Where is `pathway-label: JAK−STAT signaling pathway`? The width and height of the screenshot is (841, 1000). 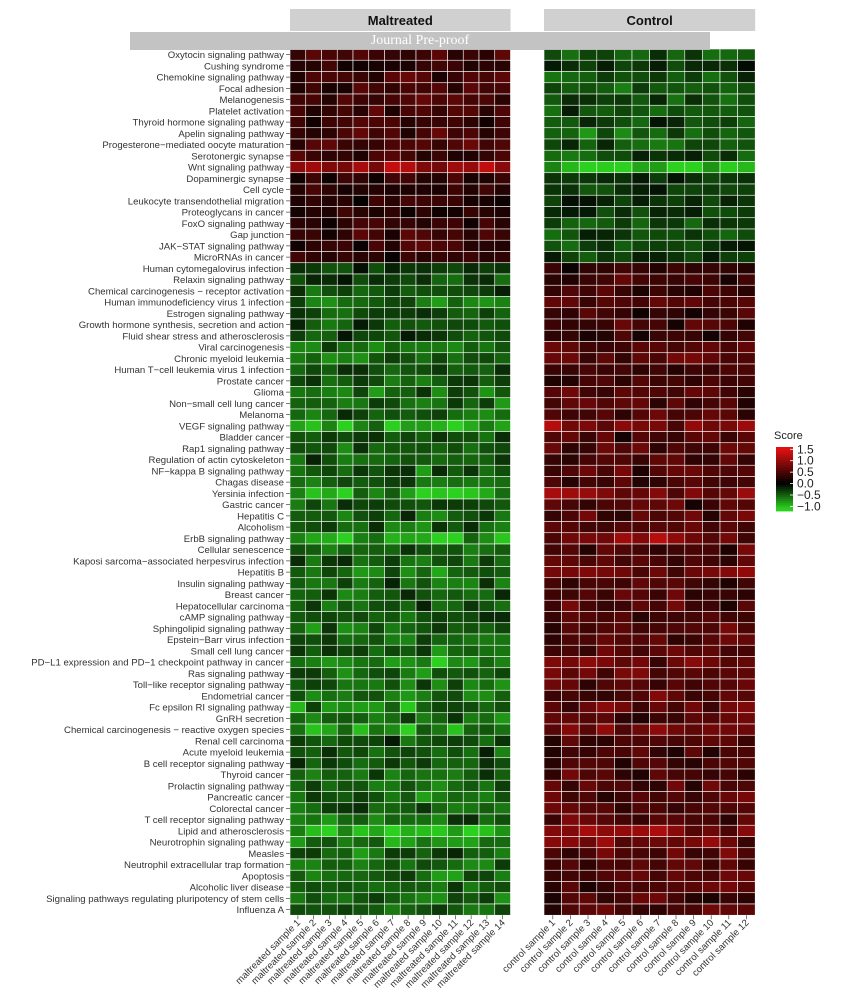 pathway-label: JAK−STAT signaling pathway is located at coordinates (221, 246).